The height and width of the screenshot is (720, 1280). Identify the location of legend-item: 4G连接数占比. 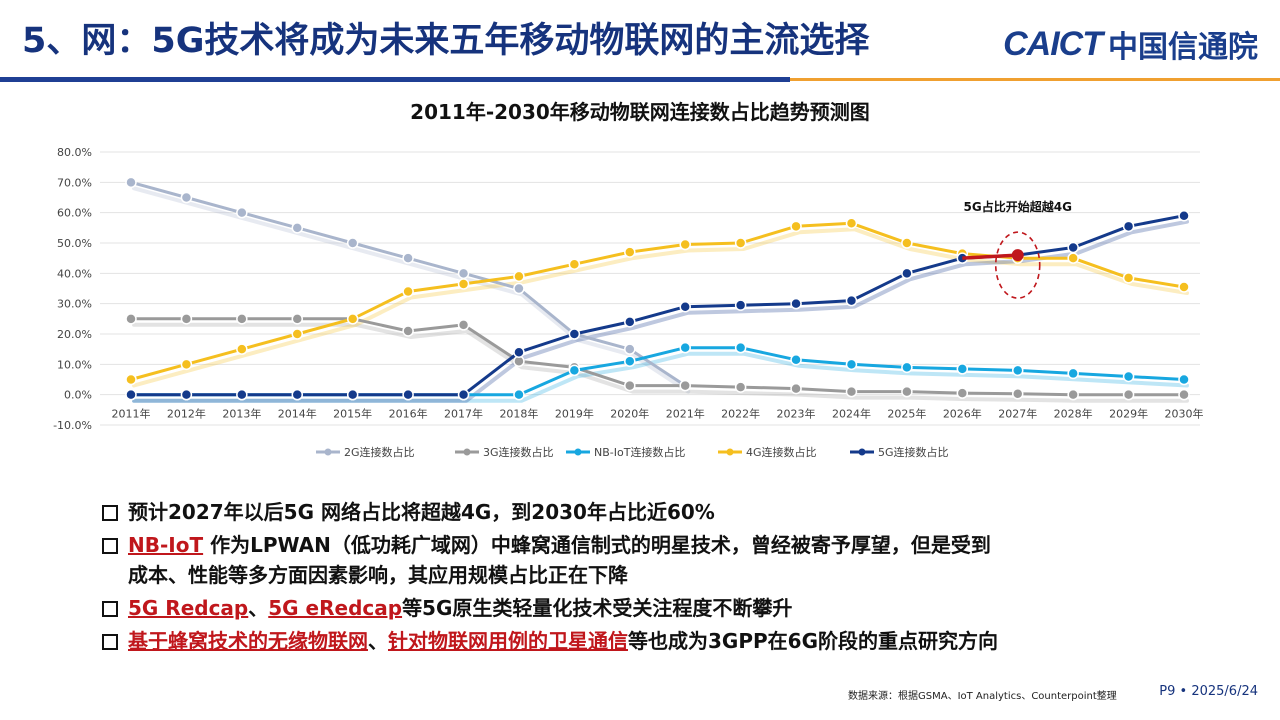
(767, 452).